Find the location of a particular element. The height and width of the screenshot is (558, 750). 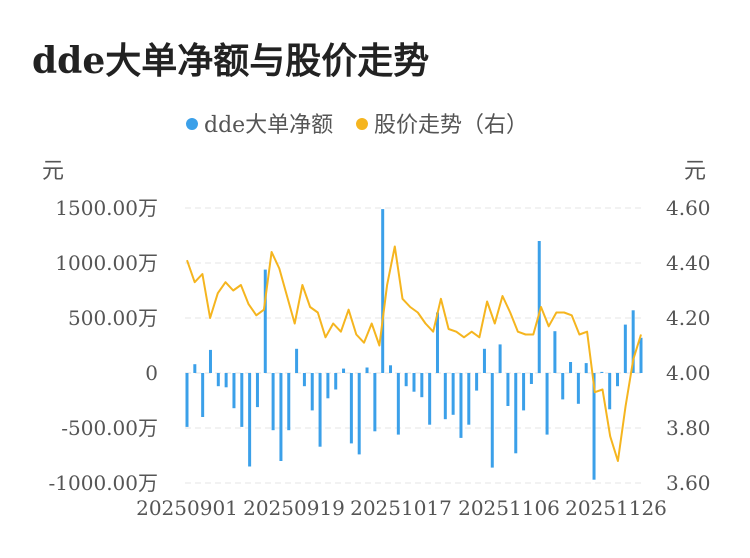

legend-label-price: 股价走势（右） is located at coordinates (451, 125).